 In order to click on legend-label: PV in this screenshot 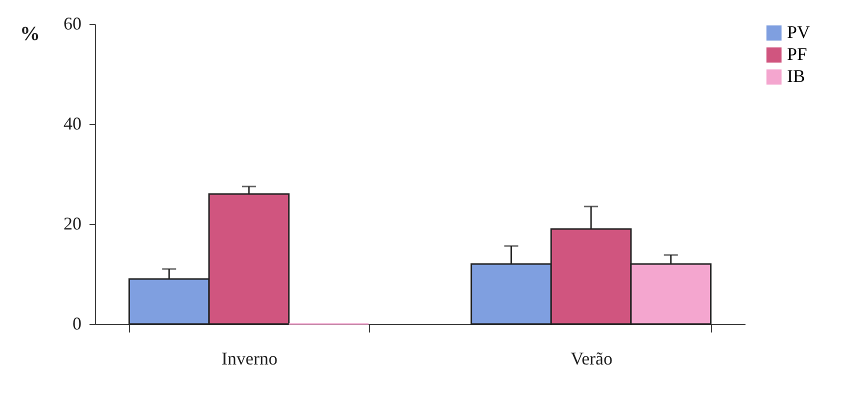, I will do `click(798, 32)`.